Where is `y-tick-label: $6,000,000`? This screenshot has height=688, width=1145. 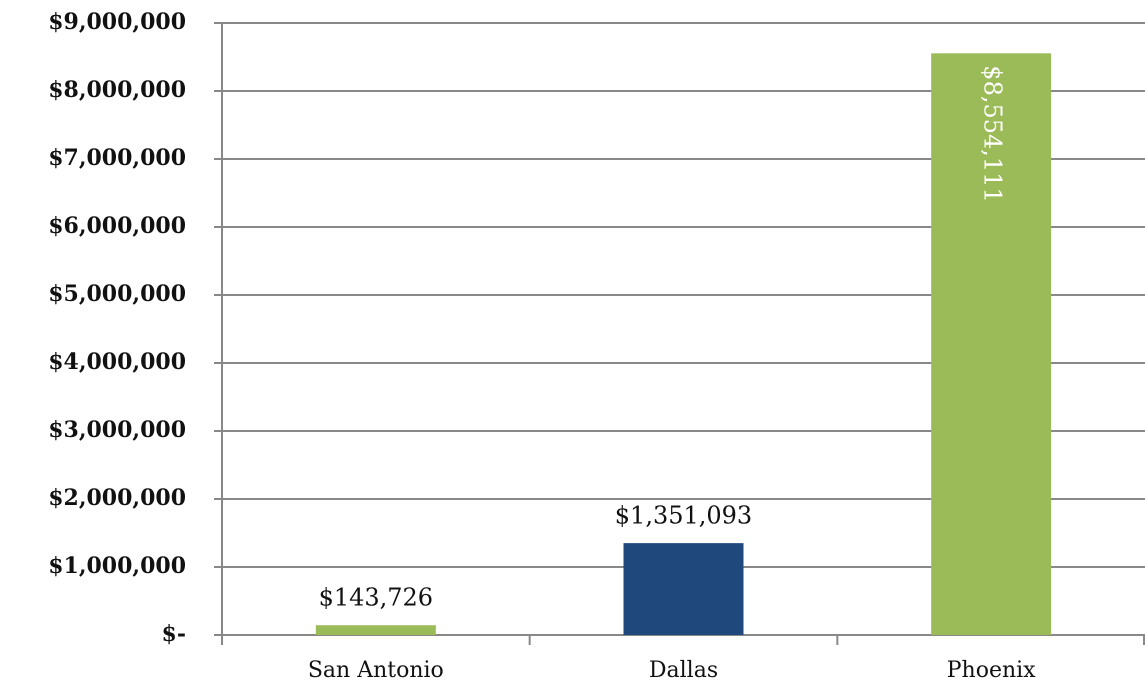
y-tick-label: $6,000,000 is located at coordinates (117, 226).